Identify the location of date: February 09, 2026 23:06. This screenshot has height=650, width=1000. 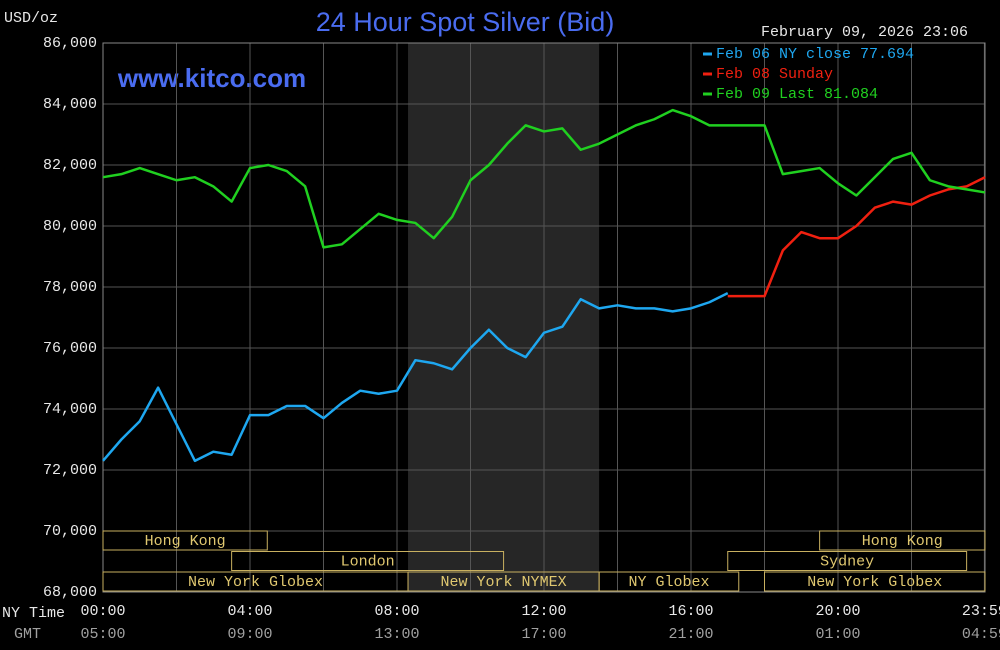
(864, 32).